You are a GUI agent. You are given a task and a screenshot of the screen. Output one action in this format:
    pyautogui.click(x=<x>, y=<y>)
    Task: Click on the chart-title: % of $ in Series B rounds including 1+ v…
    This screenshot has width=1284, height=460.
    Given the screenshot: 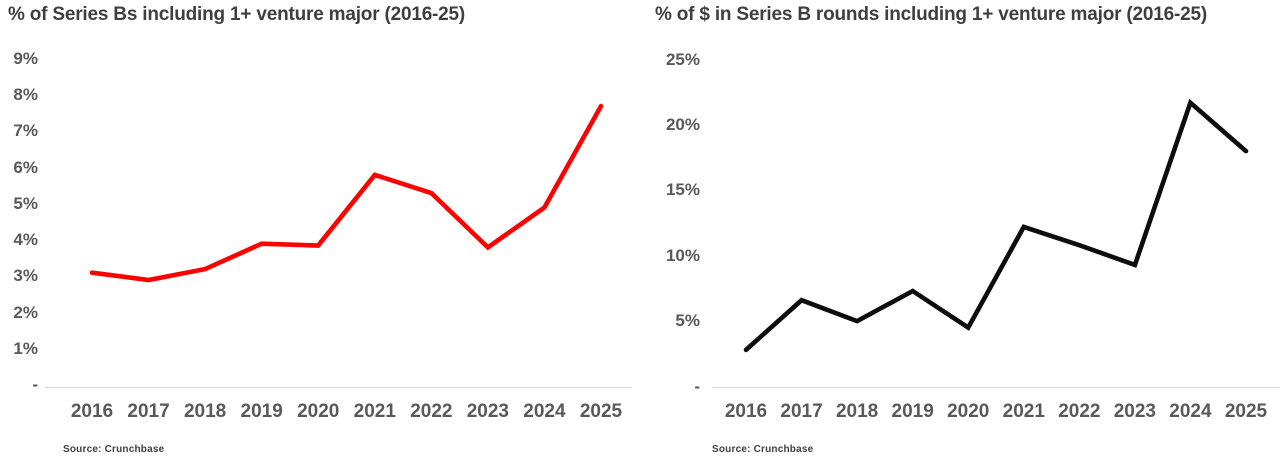 What is the action you would take?
    pyautogui.click(x=931, y=14)
    